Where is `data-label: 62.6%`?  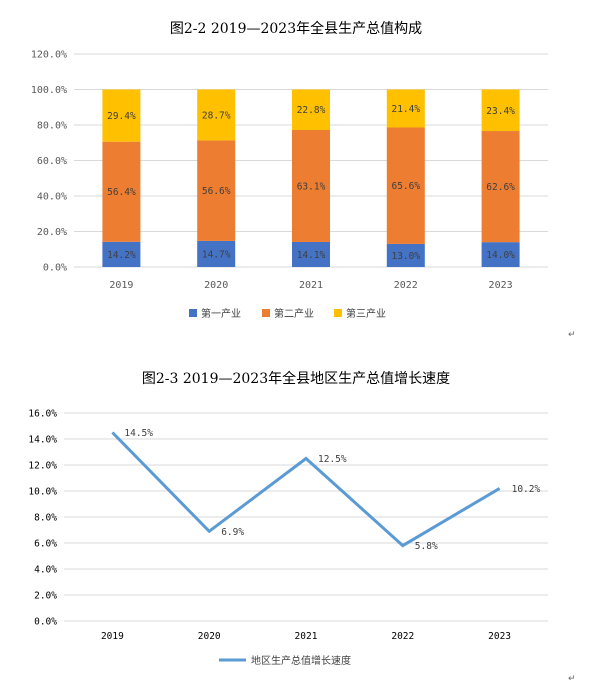 data-label: 62.6% is located at coordinates (500, 187).